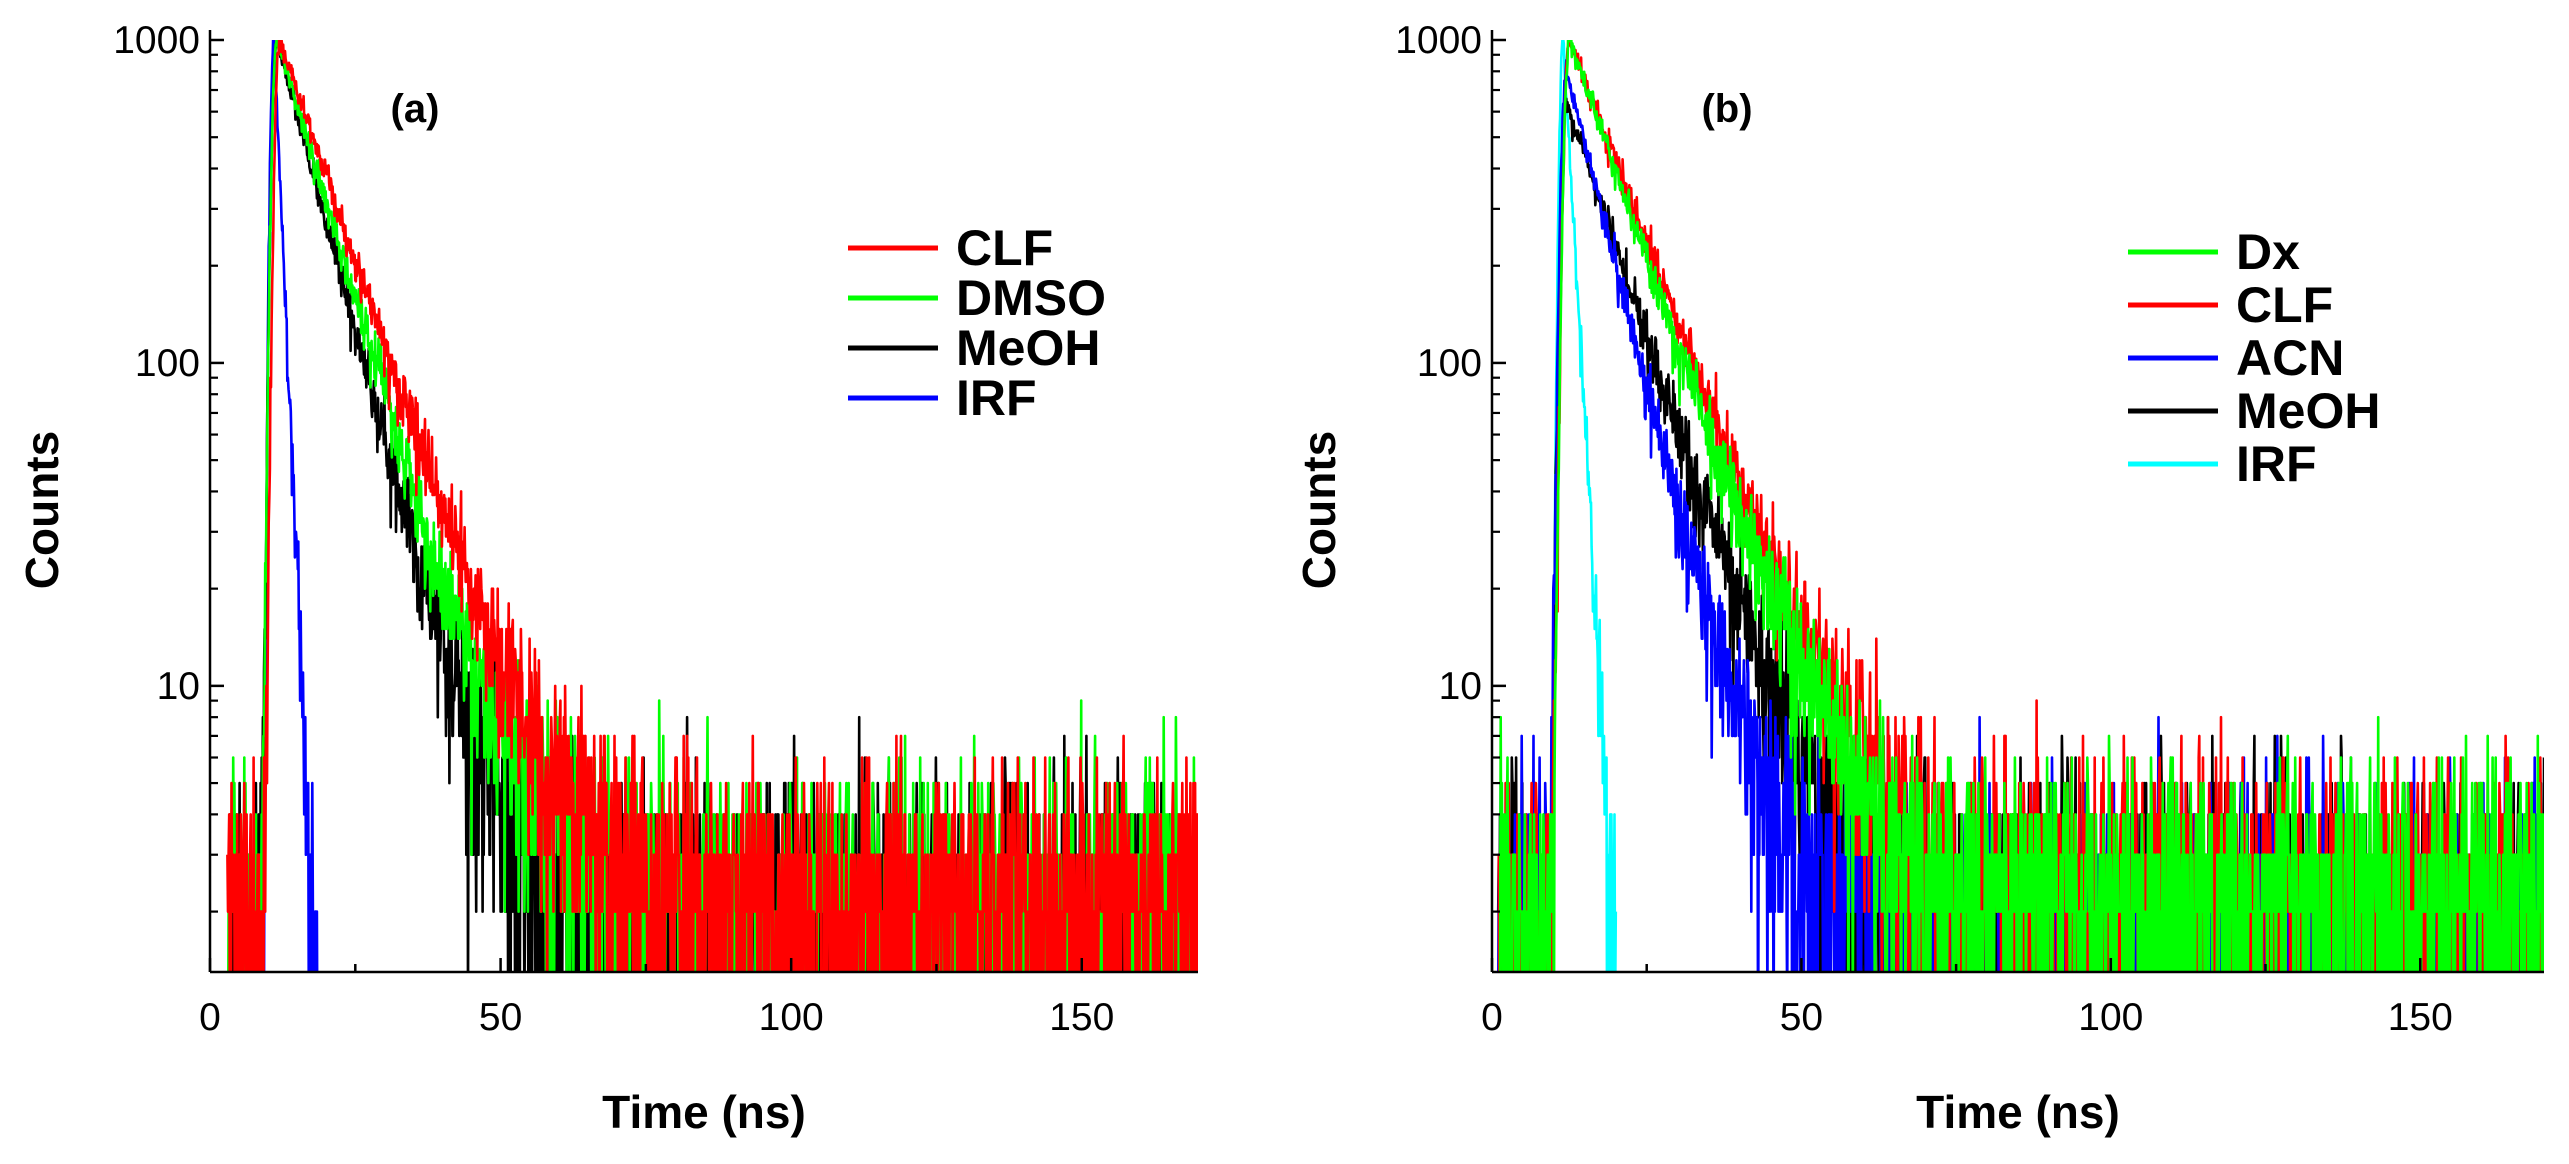  What do you see at coordinates (2110, 1017) in the screenshot?
I see `panel-b-x-tick-label: 100` at bounding box center [2110, 1017].